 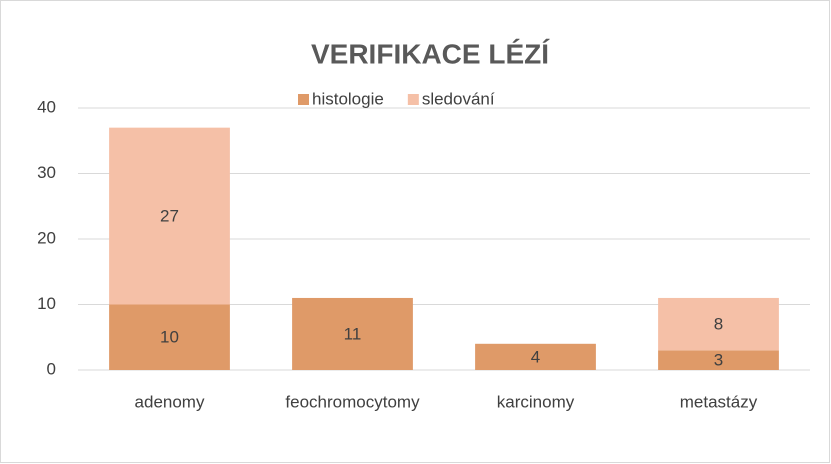 I want to click on y-tick-label: 40, so click(x=46, y=106).